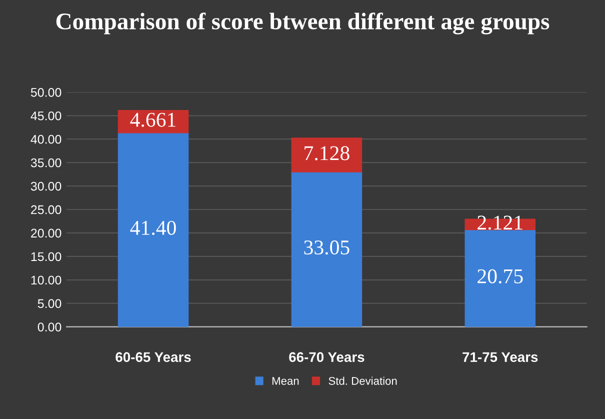 This screenshot has height=419, width=605. I want to click on x-tick-label: 60-65 Years, so click(153, 357).